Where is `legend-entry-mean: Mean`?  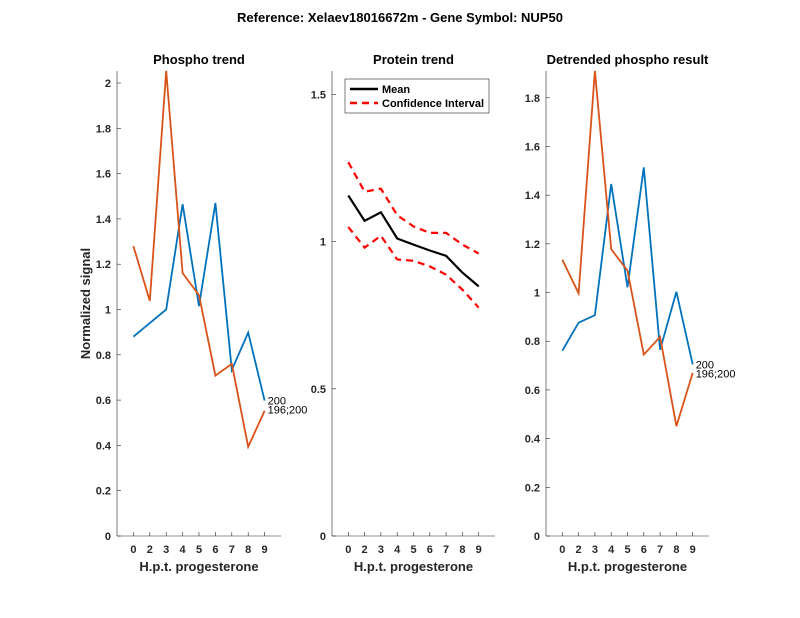
legend-entry-mean: Mean is located at coordinates (396, 90).